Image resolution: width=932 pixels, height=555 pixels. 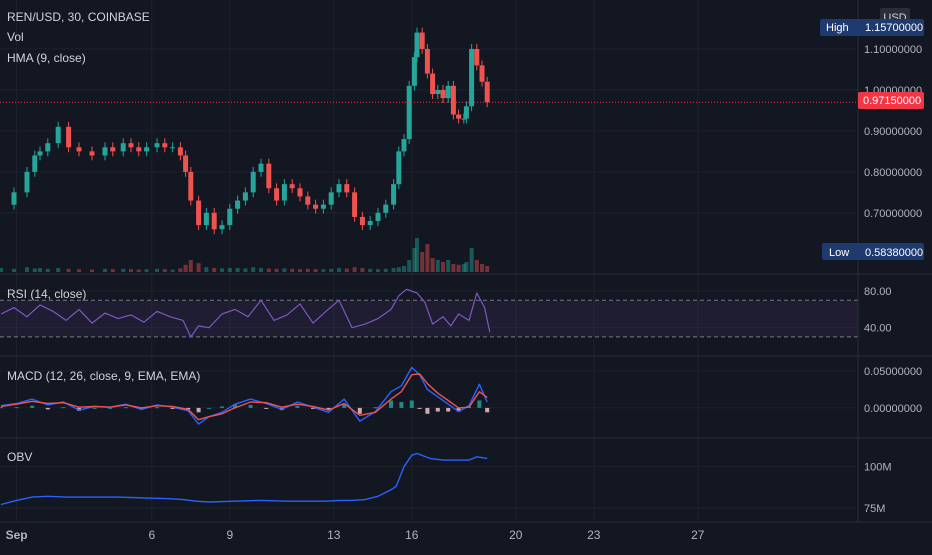 What do you see at coordinates (894, 28) in the screenshot?
I see `high-marker-value: 1.15700000` at bounding box center [894, 28].